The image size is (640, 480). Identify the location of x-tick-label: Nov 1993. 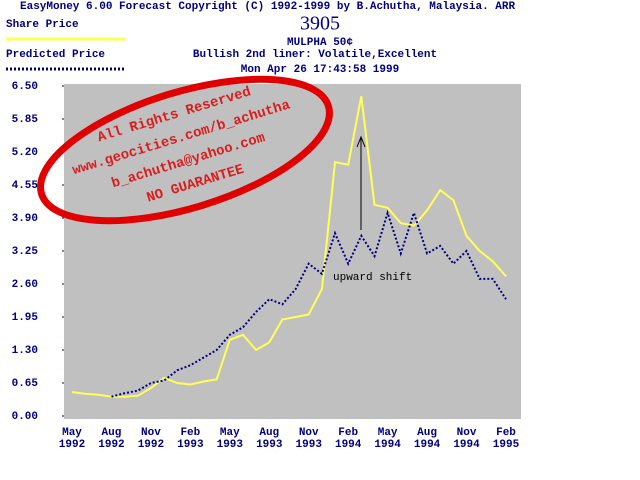
(308, 439).